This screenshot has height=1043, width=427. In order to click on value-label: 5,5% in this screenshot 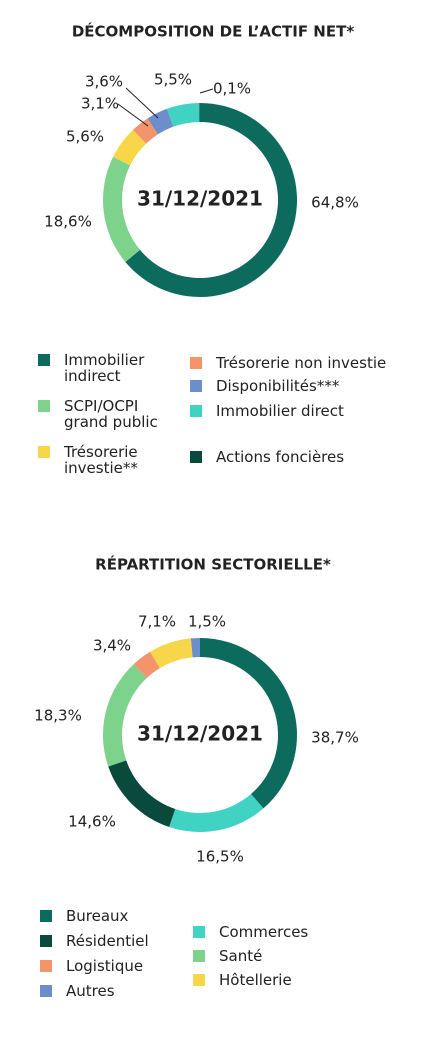, I will do `click(173, 80)`.